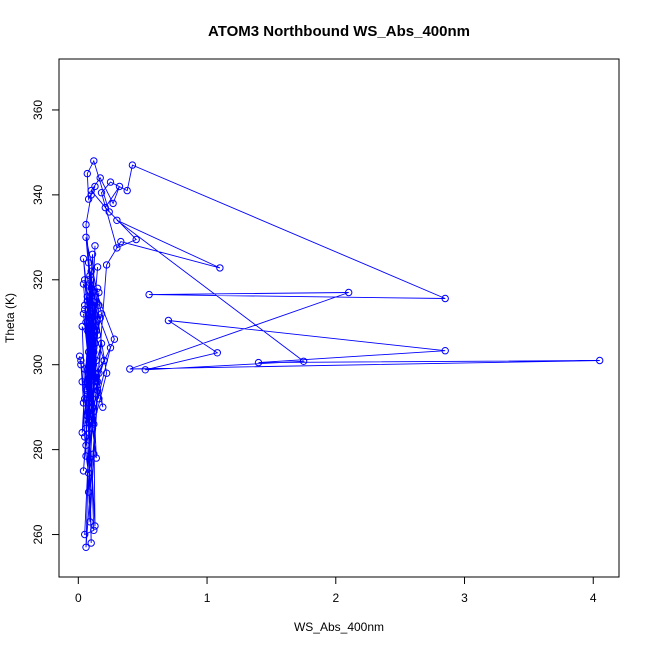 The image size is (650, 650). Describe the element at coordinates (45, 322) in the screenshot. I see `y-axis: 260 280 300 320 340 360` at that location.